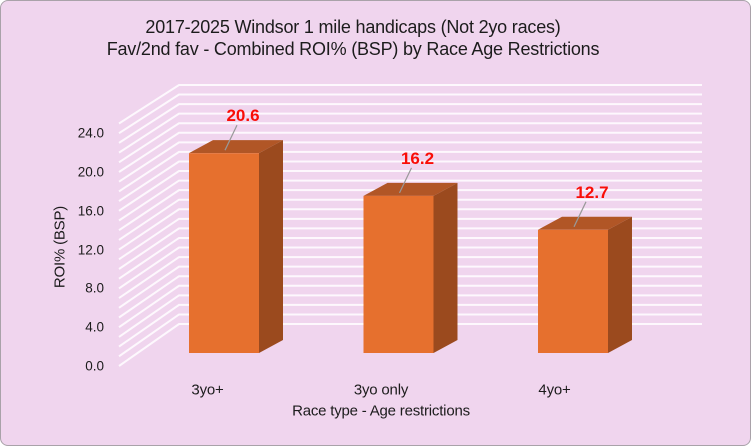 The height and width of the screenshot is (446, 751). I want to click on y-tick-label: 4.0, so click(94, 327).